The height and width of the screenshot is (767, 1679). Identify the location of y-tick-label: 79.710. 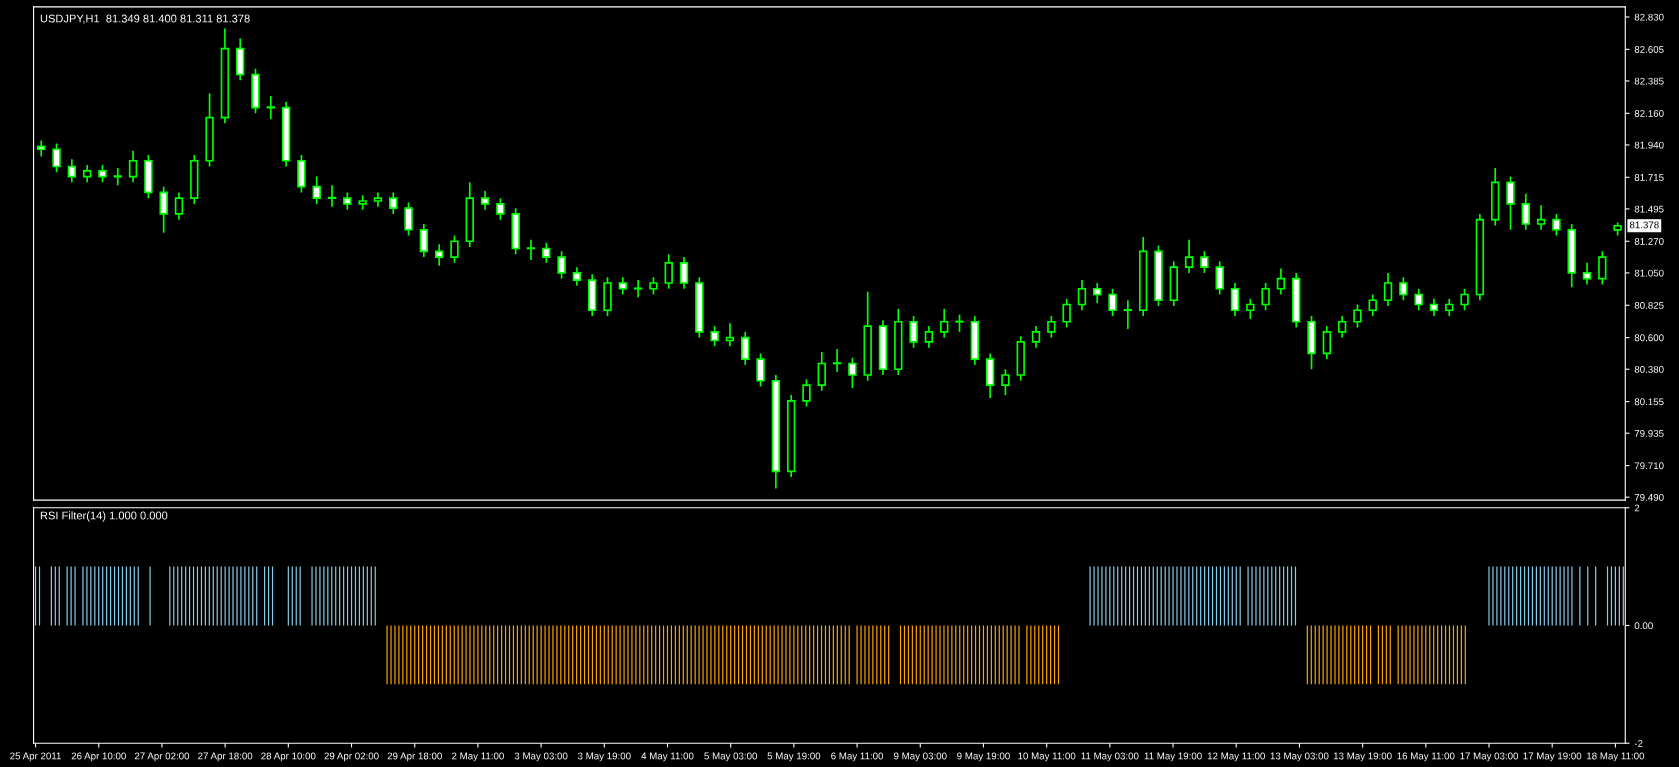
(1649, 466).